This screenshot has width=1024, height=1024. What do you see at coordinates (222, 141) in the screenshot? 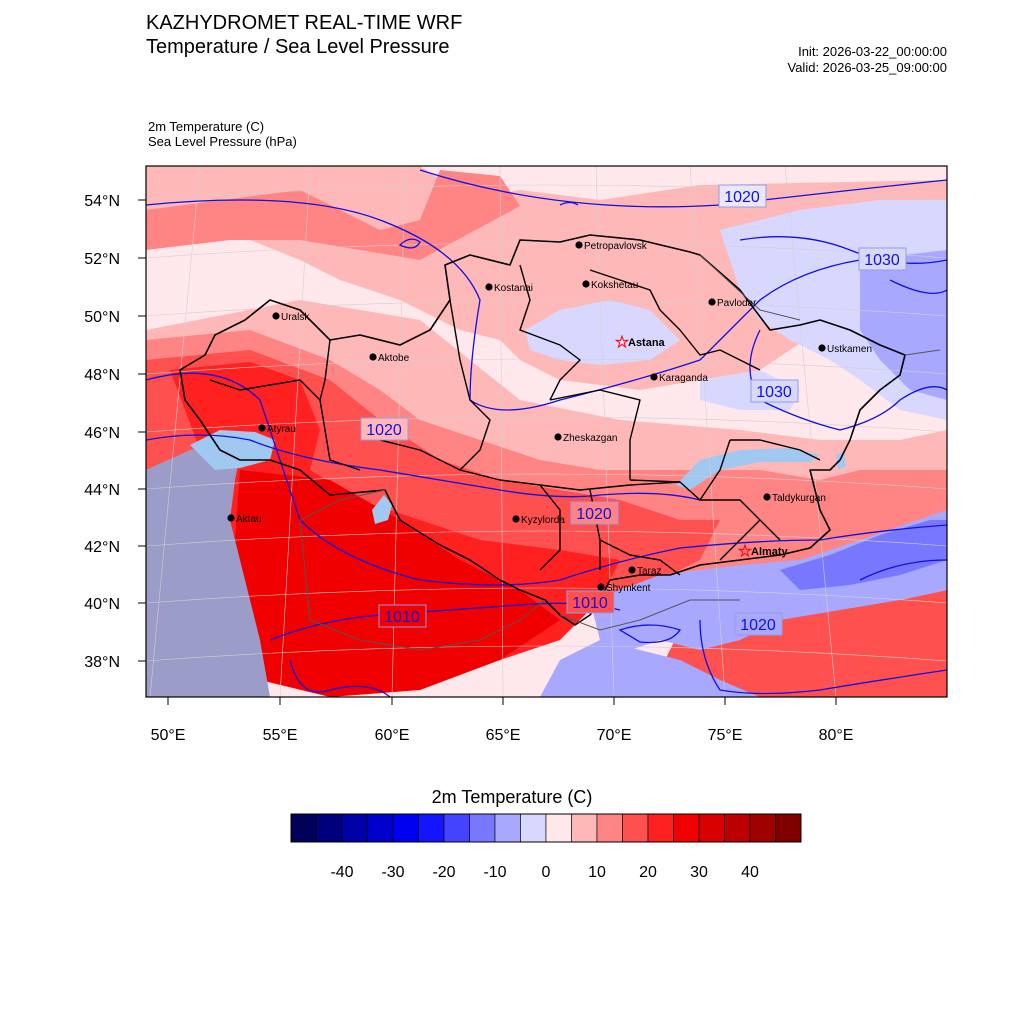
I see `pressure-field-label: Sea Level Pressure (hPa)` at bounding box center [222, 141].